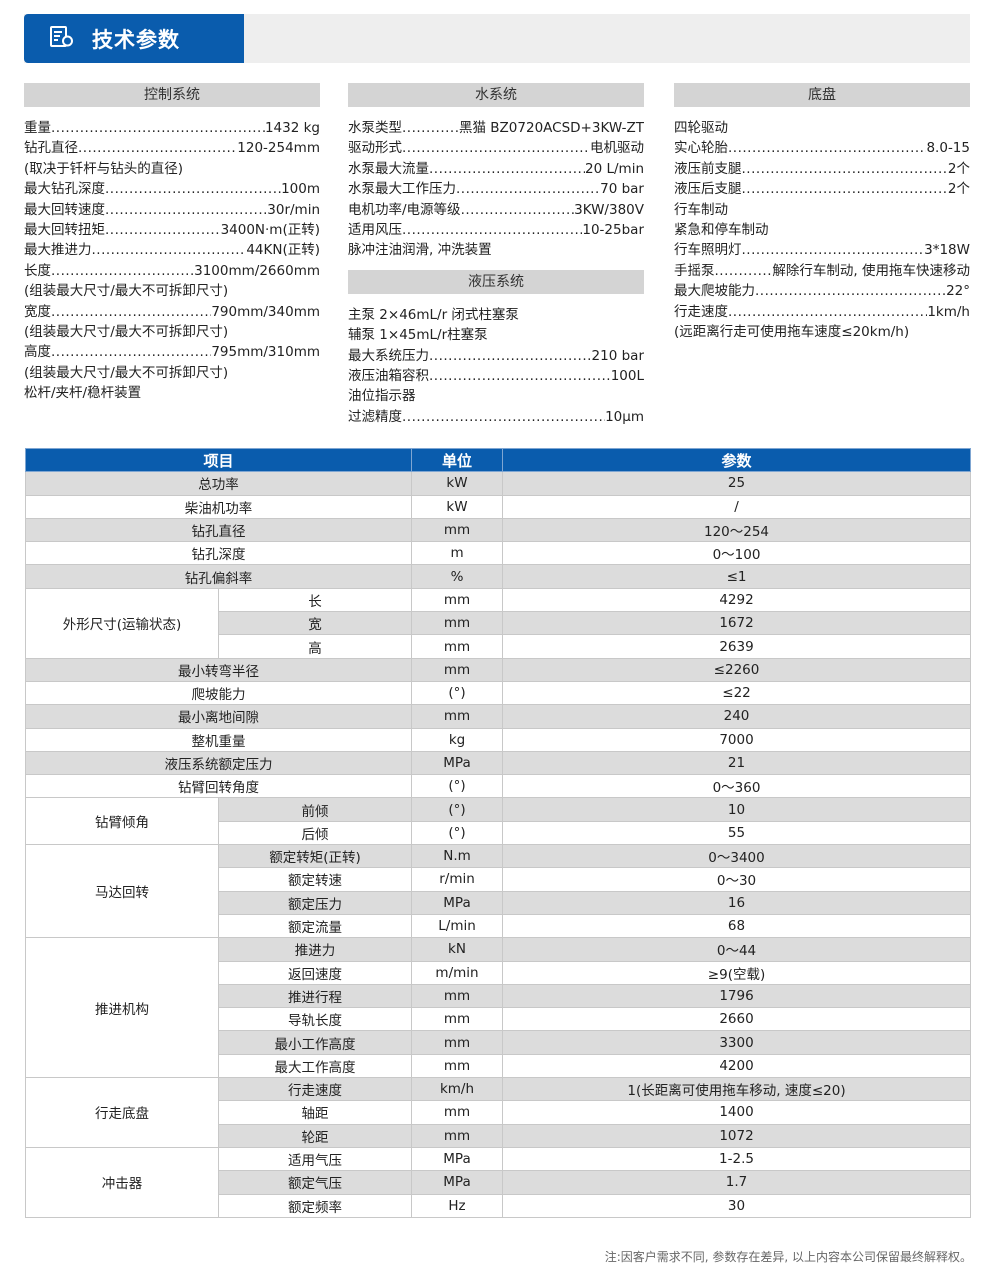 This screenshot has height=1279, width=1000. Describe the element at coordinates (737, 949) in the screenshot. I see `value-cell: 0～44` at that location.